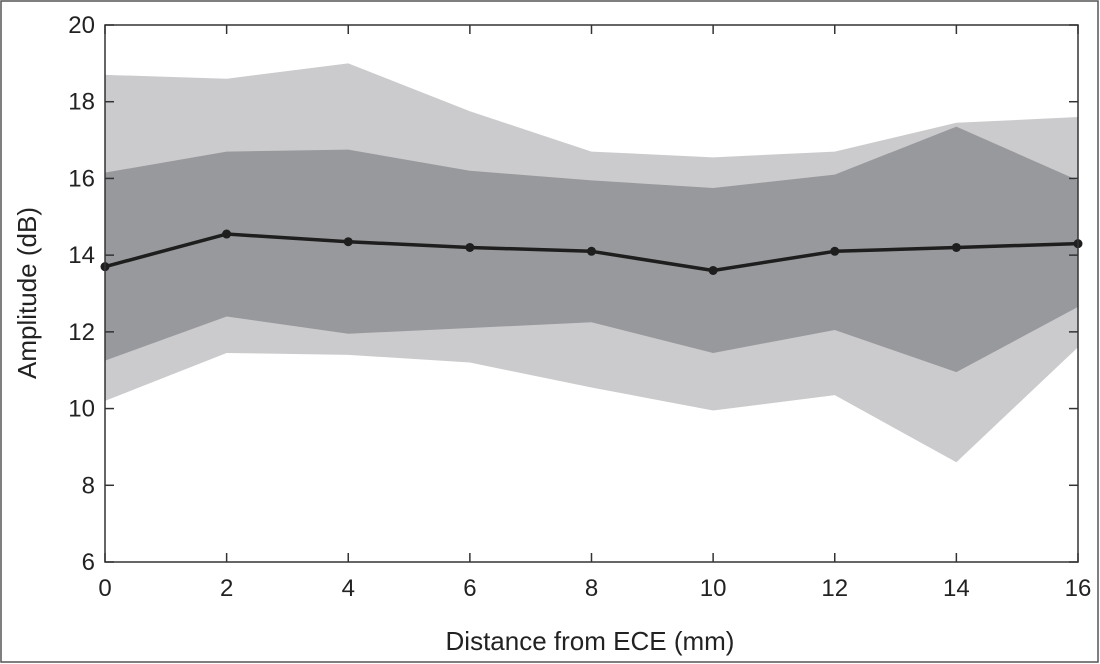  What do you see at coordinates (834, 588) in the screenshot?
I see `x-tick-label: 12` at bounding box center [834, 588].